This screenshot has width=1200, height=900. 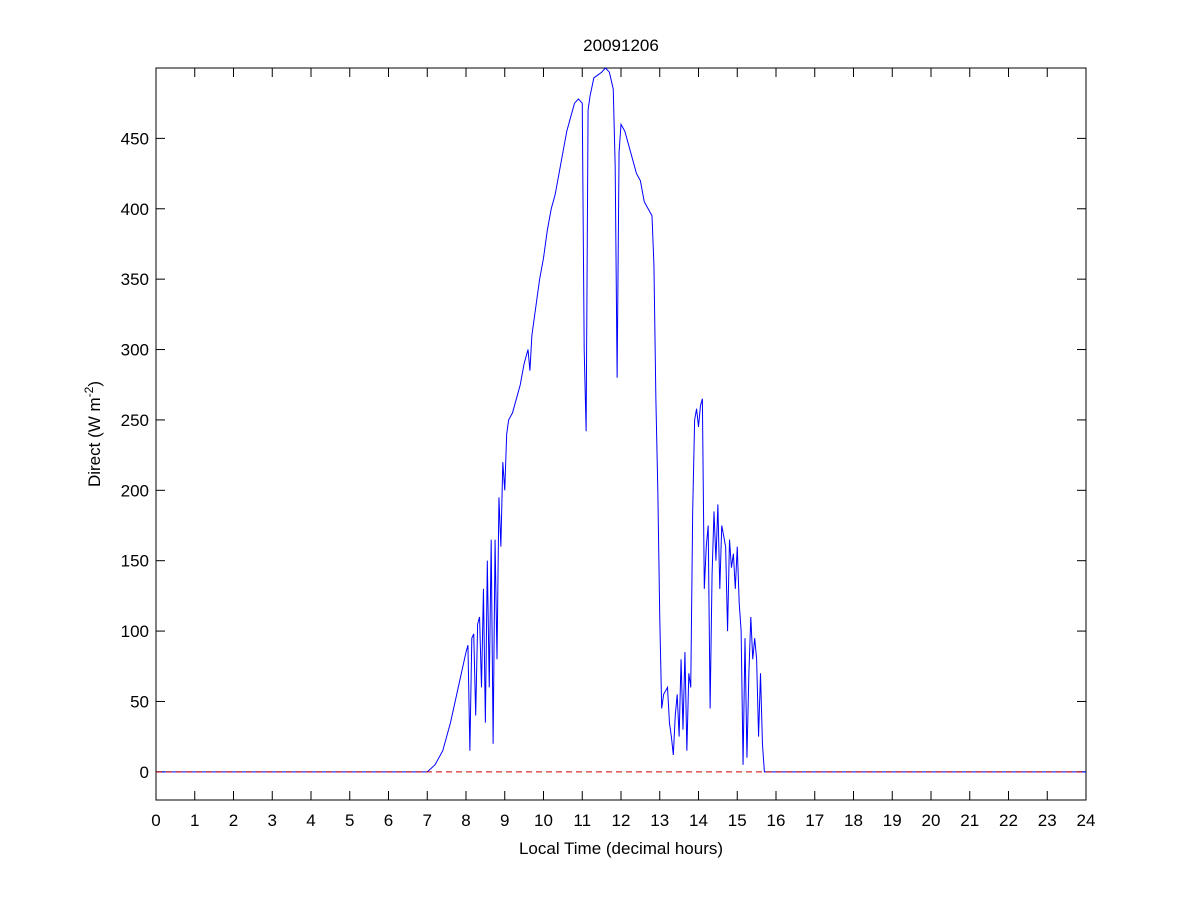 What do you see at coordinates (135, 209) in the screenshot?
I see `y-tick-label: 400` at bounding box center [135, 209].